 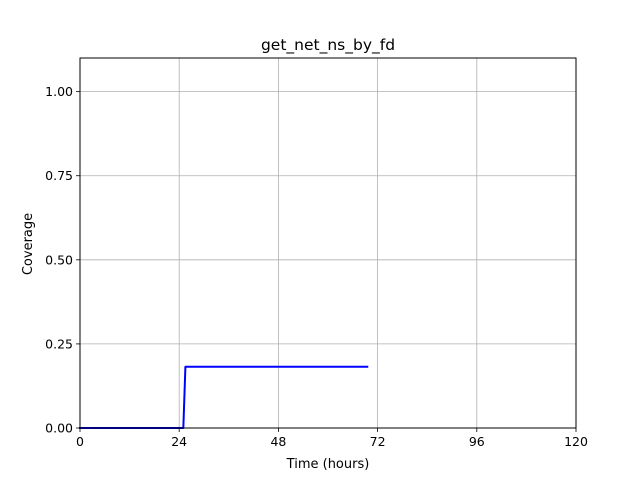 What do you see at coordinates (332, 438) in the screenshot?
I see `x-axis-ticks: 0 24 48 72 96 120` at bounding box center [332, 438].